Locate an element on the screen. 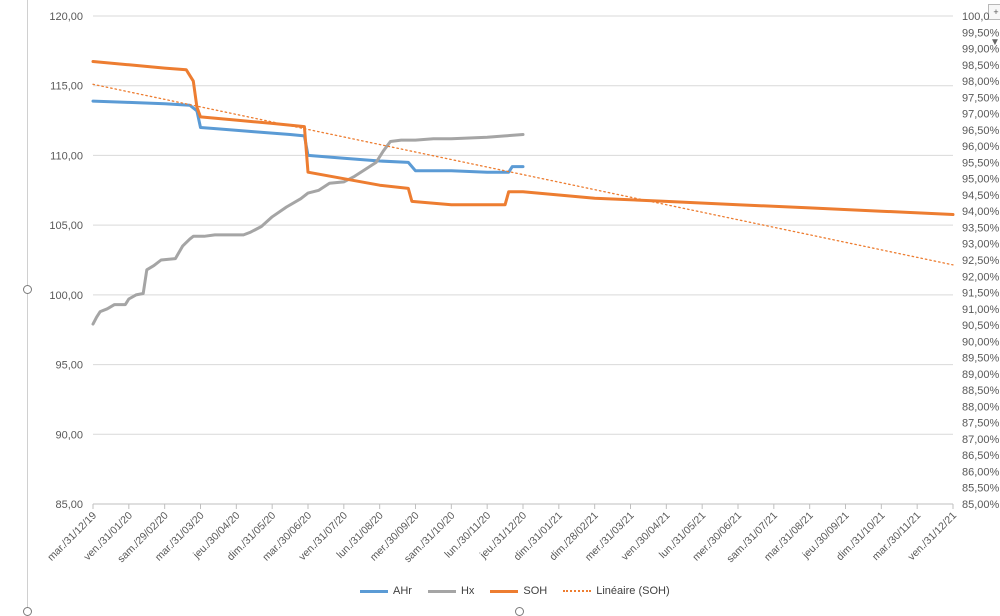 Image resolution: width=1000 pixels, height=616 pixels. legend-label: Hx is located at coordinates (467, 591).